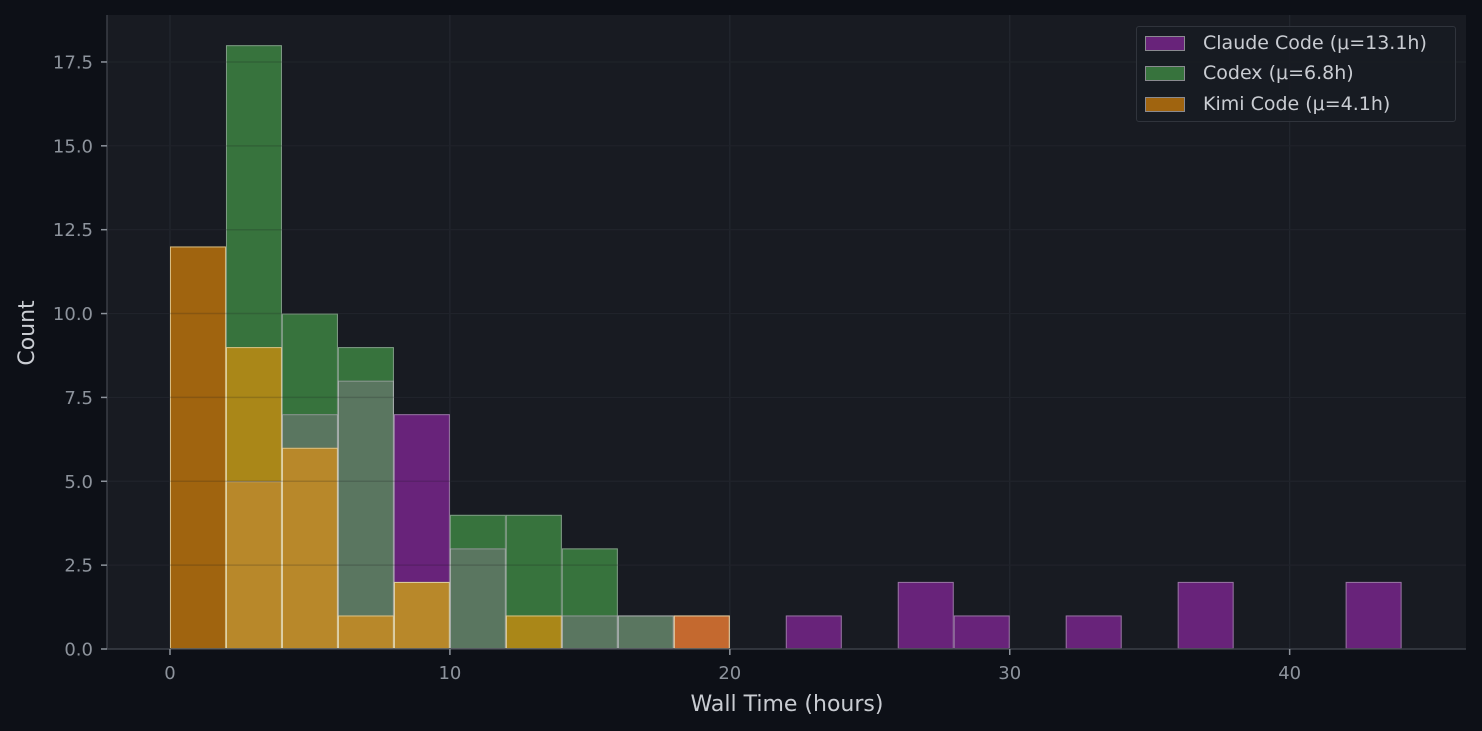  What do you see at coordinates (169, 673) in the screenshot?
I see `x-tick-label: 0` at bounding box center [169, 673].